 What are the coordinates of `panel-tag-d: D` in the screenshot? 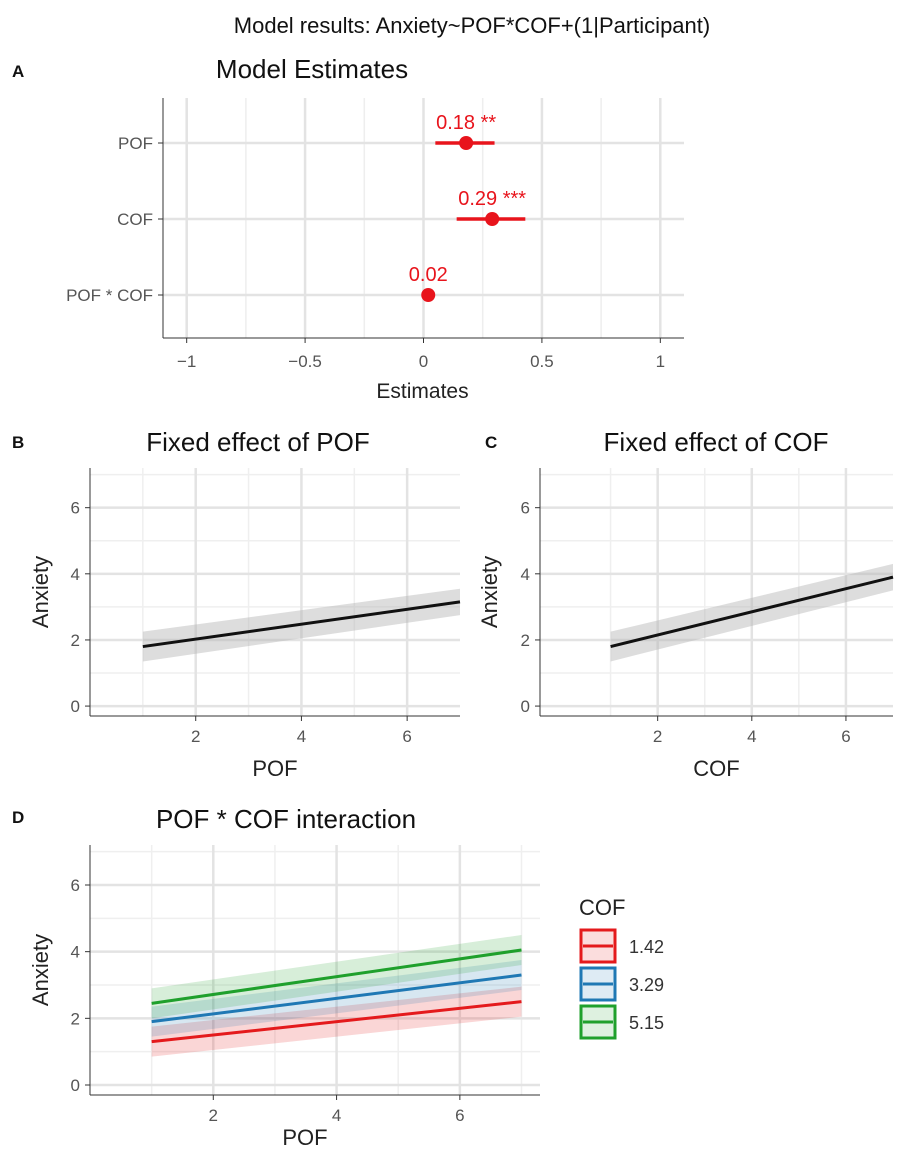 It's located at (18, 817).